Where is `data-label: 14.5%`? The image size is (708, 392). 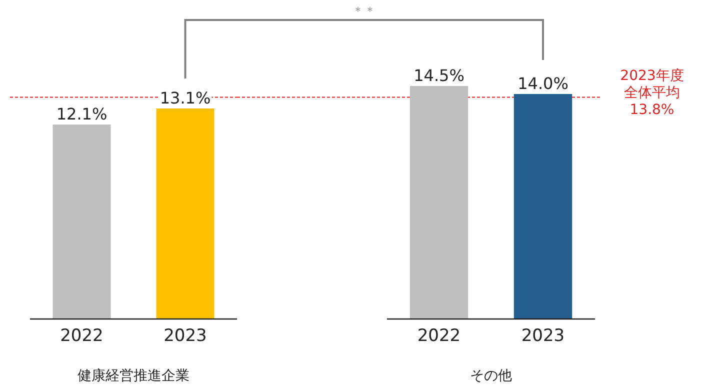
data-label: 14.5% is located at coordinates (439, 75).